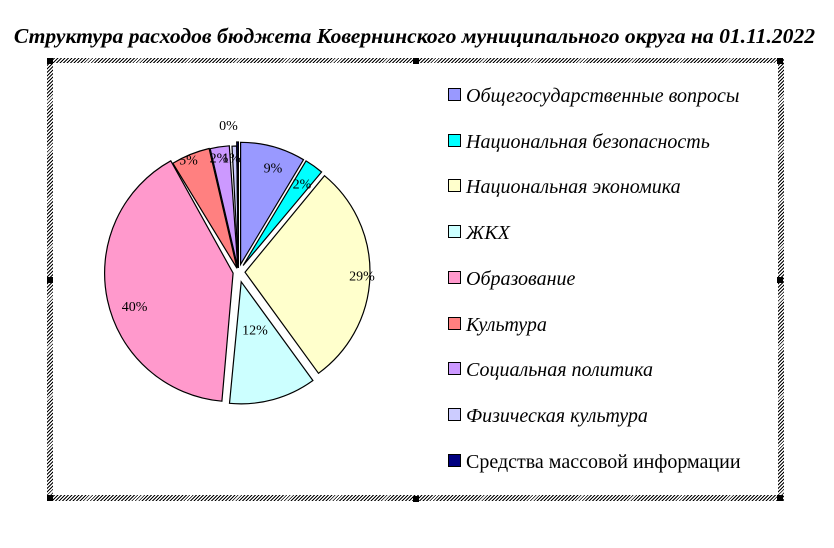 The height and width of the screenshot is (548, 834). I want to click on svg-text: 5%, so click(188, 161).